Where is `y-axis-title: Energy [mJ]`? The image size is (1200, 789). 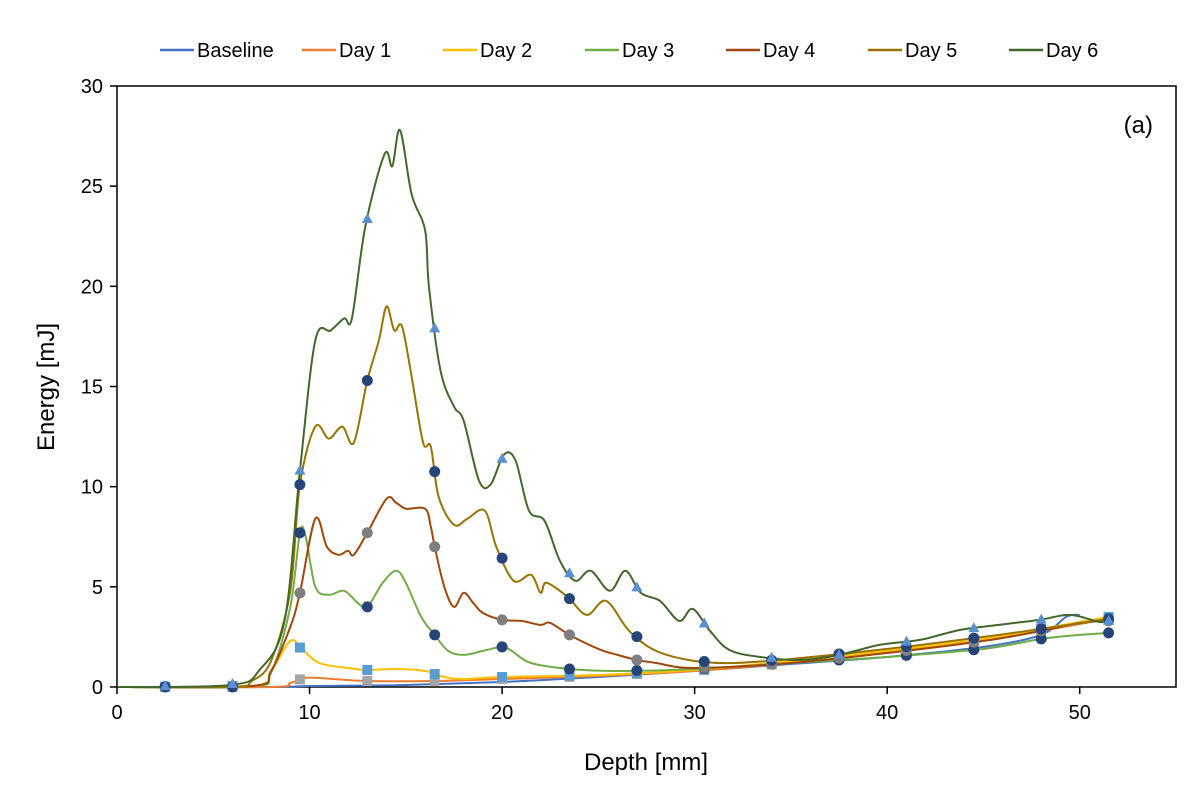
y-axis-title: Energy [mJ] is located at coordinates (46, 387).